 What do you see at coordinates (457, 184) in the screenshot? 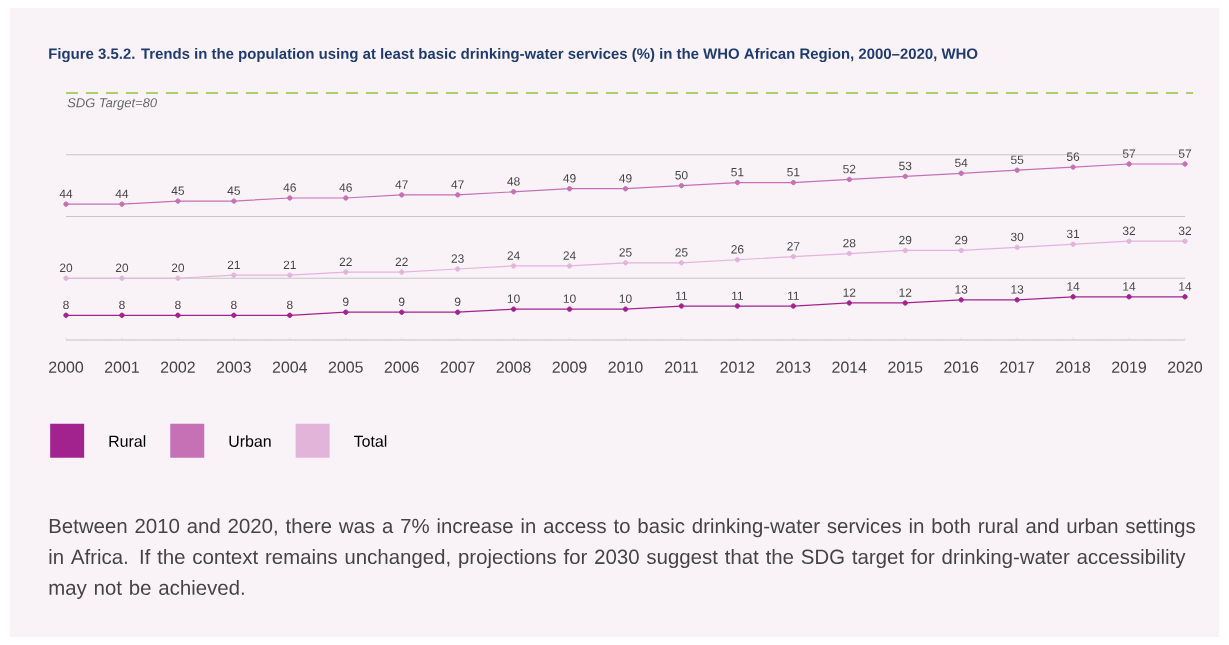
I see `data-label: 47` at bounding box center [457, 184].